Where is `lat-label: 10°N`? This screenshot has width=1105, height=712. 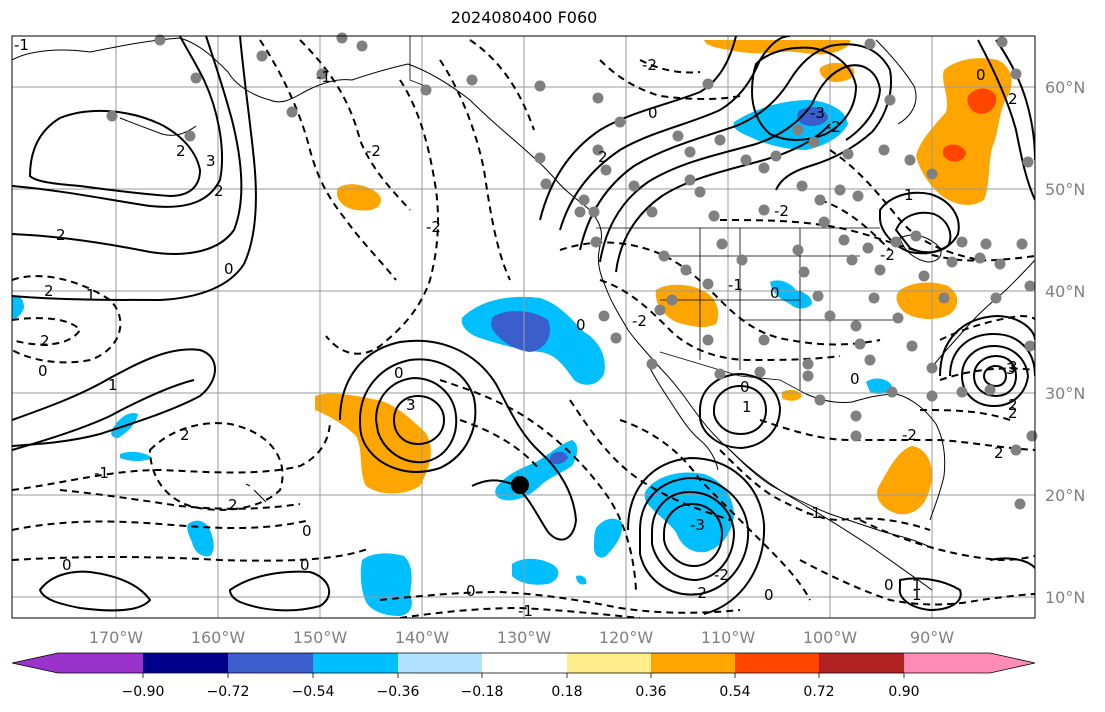 lat-label: 10°N is located at coordinates (1065, 597).